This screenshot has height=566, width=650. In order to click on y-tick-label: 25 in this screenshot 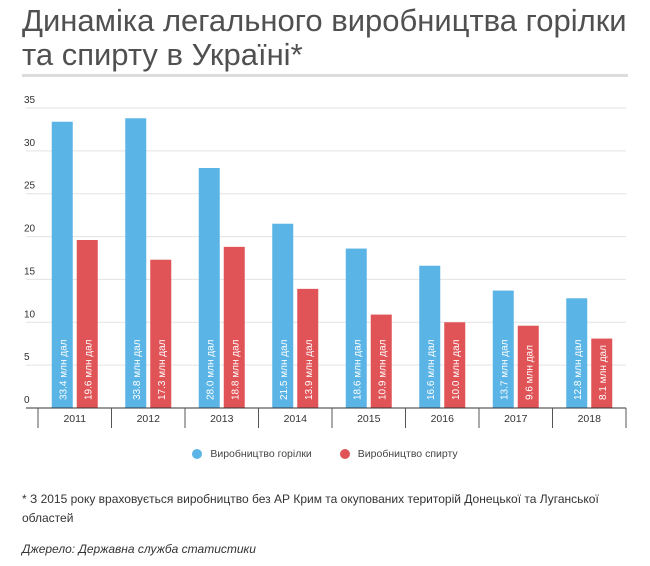, I will do `click(30, 186)`.